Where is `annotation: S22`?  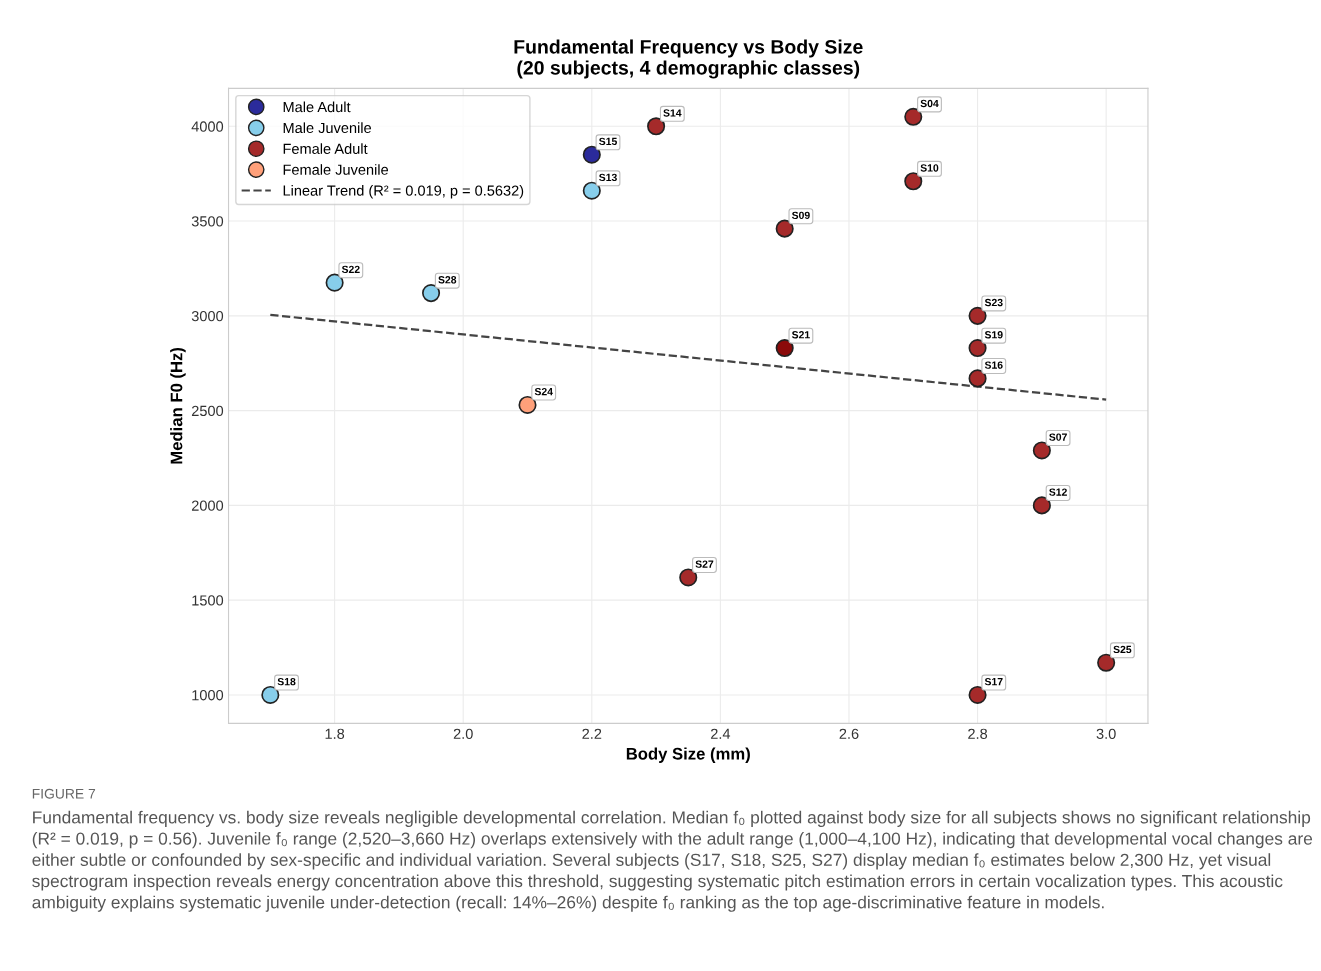 annotation: S22 is located at coordinates (350, 269).